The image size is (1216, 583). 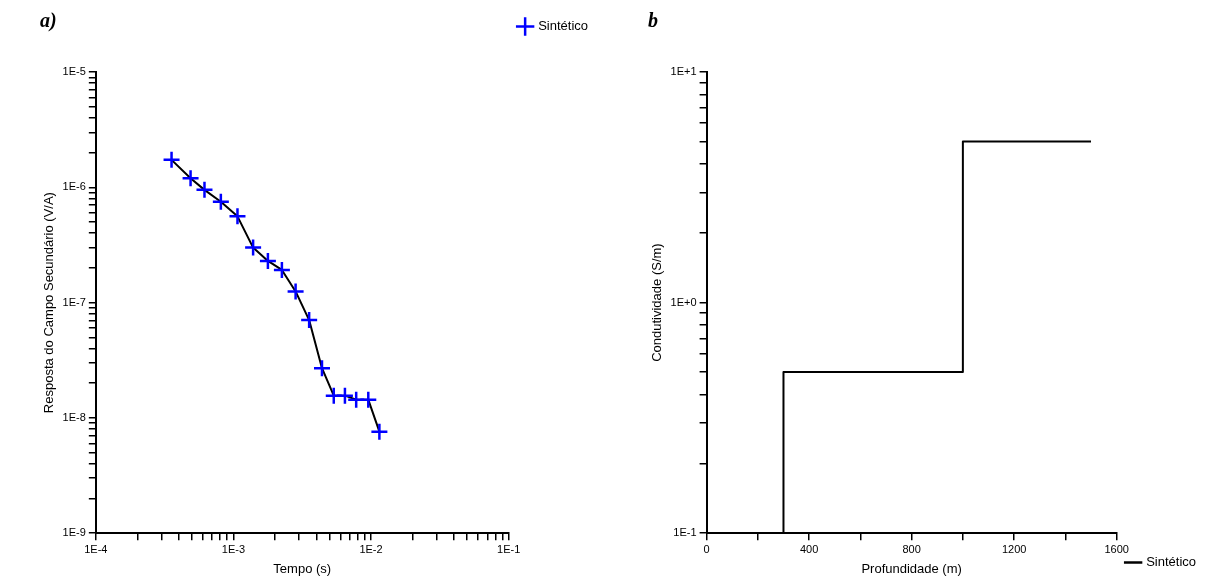 I want to click on x-tick-label: 1E-3, so click(x=233, y=548).